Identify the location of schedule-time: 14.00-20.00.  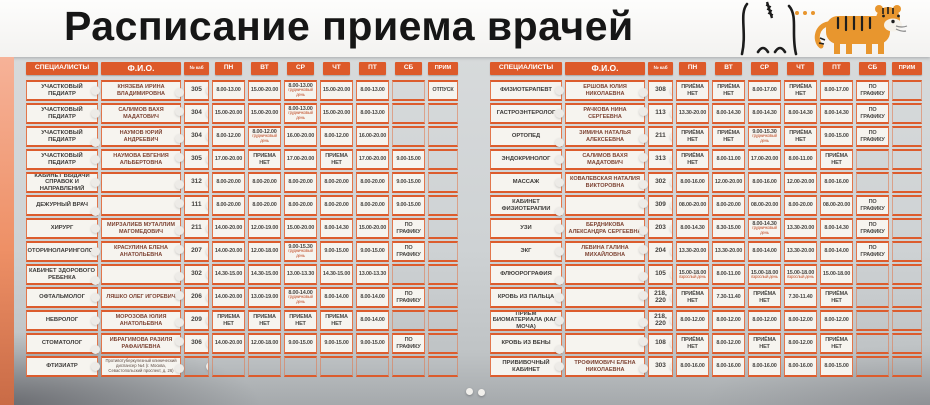
(228, 228).